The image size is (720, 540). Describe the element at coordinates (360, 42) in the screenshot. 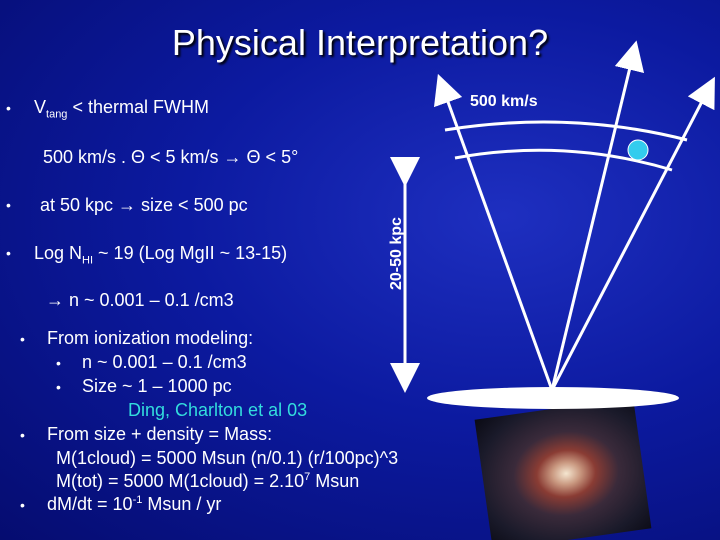

I see `slide-title: Physical Interpretation?` at that location.